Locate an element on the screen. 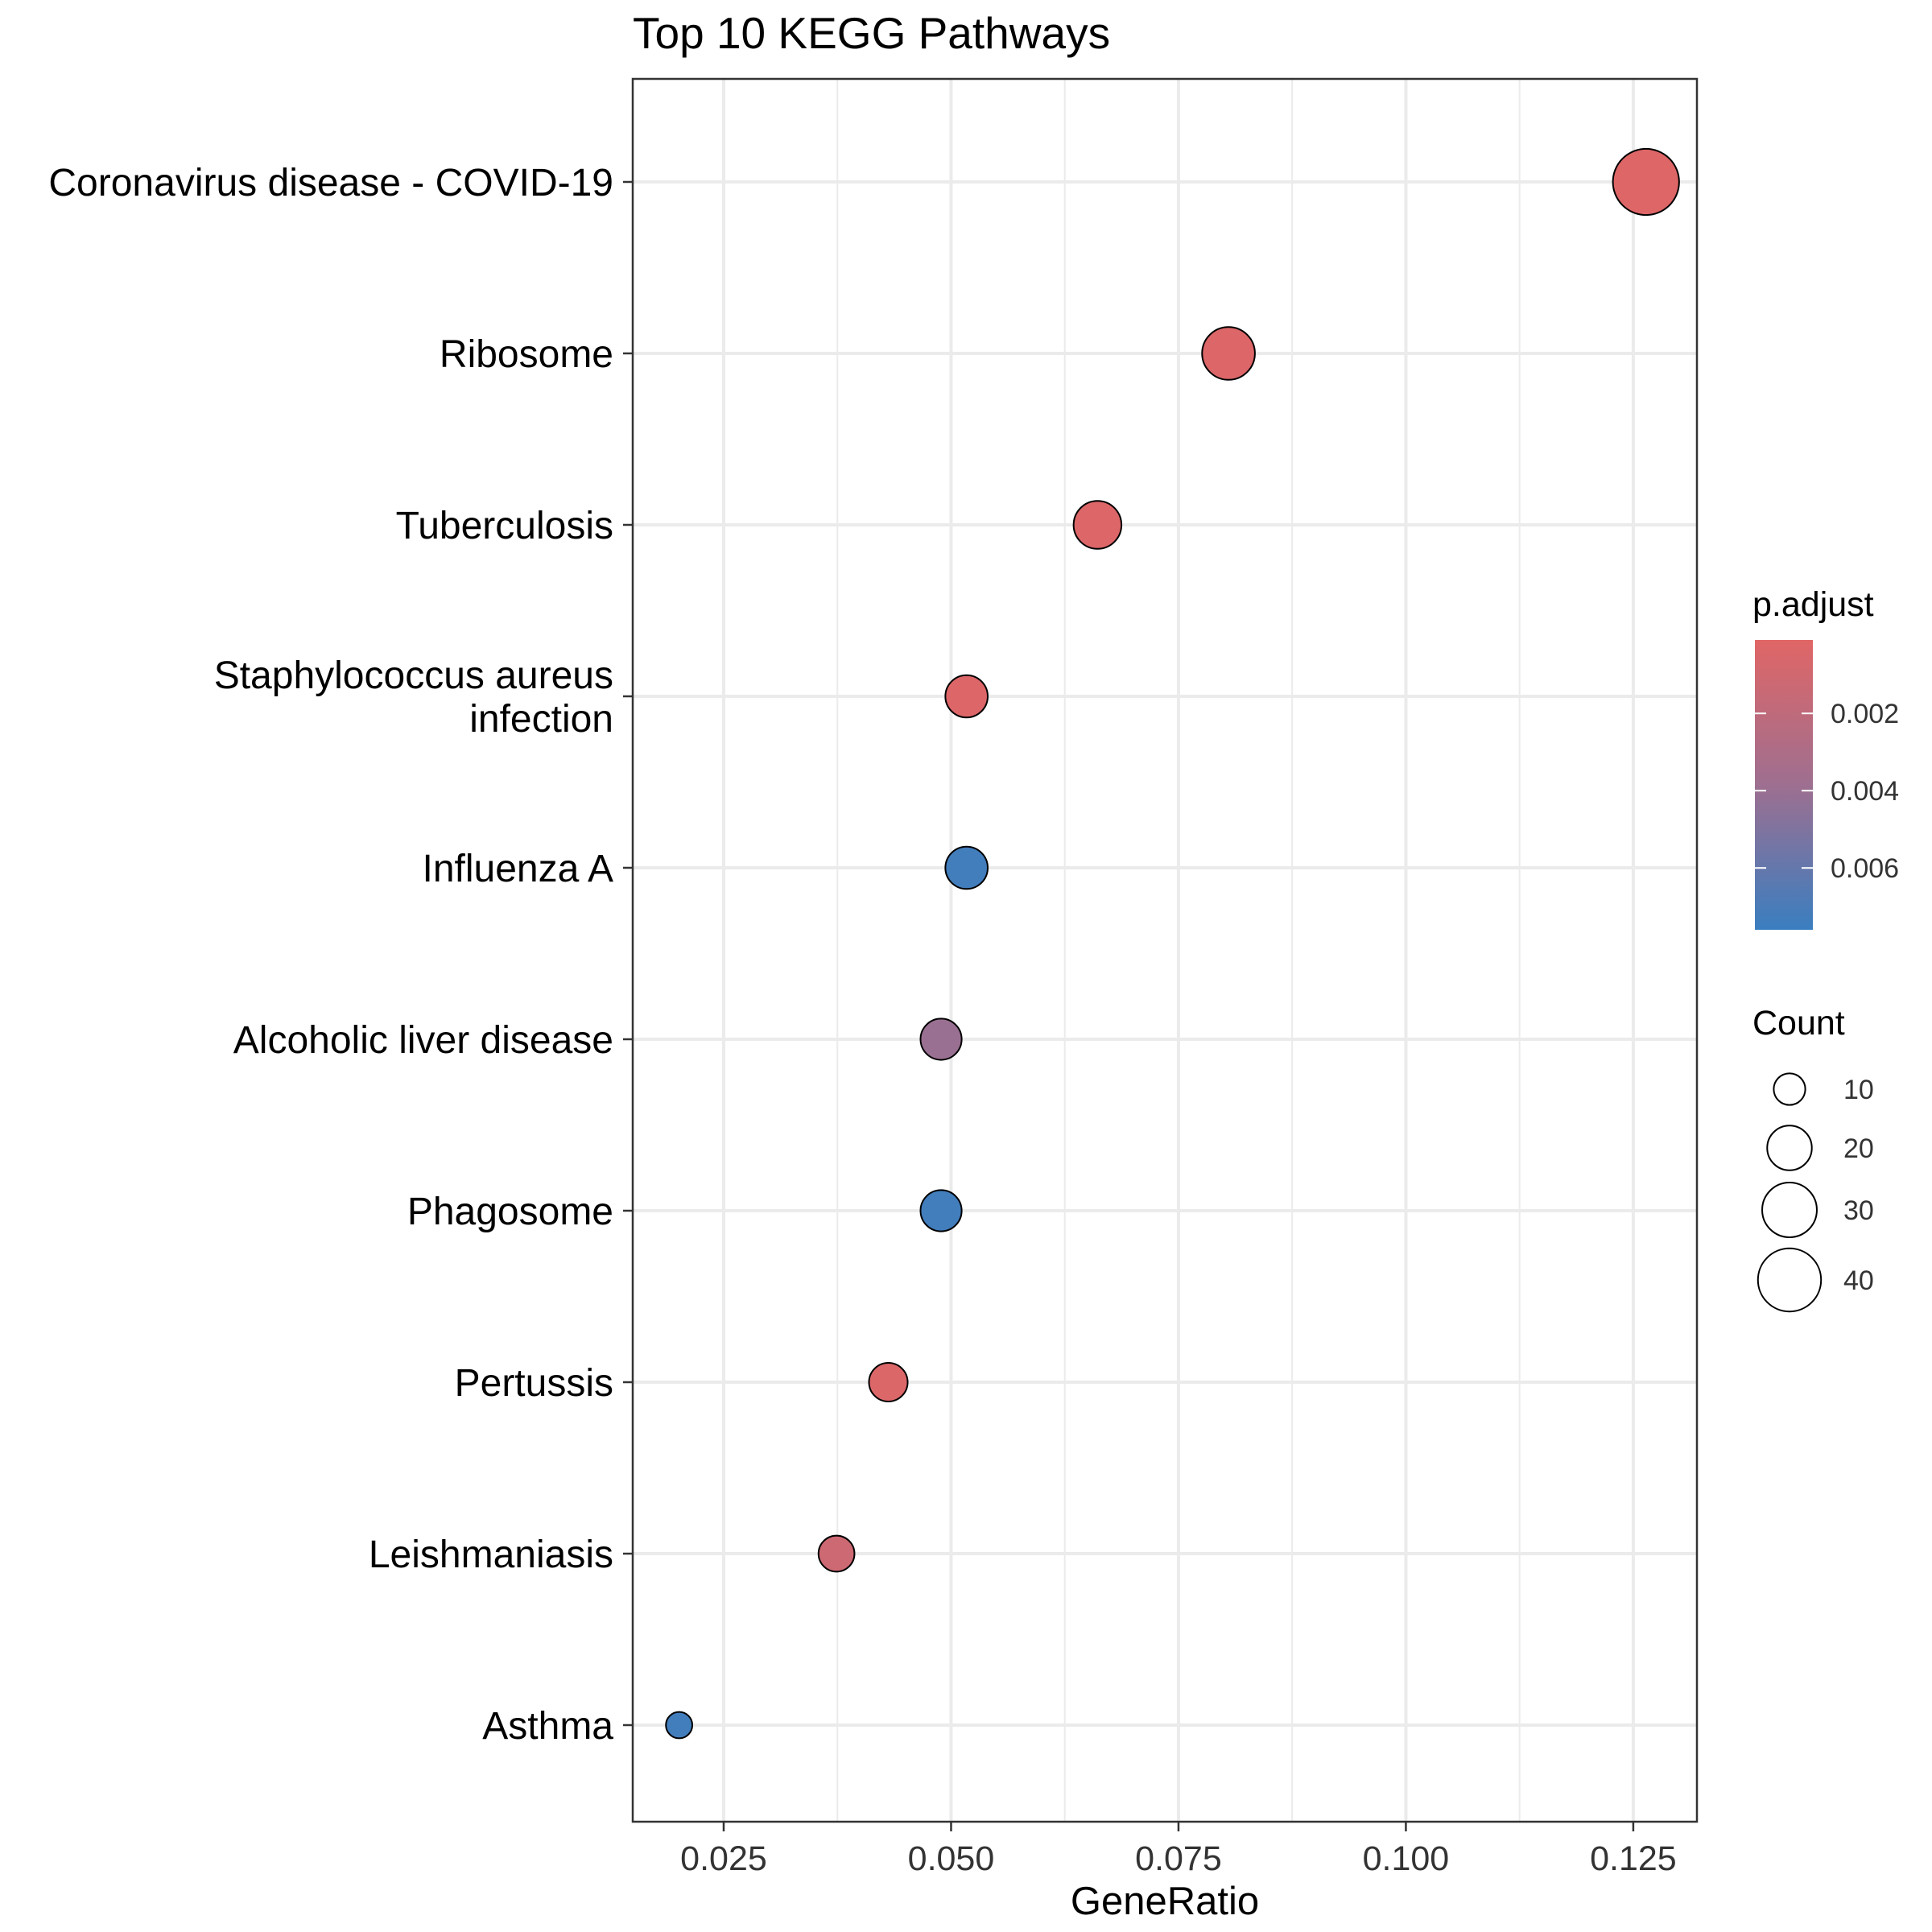 This screenshot has height=1932, width=1932. x-axis: 0.025 0.050 0.075 0.100 0.125 is located at coordinates (1178, 1850).